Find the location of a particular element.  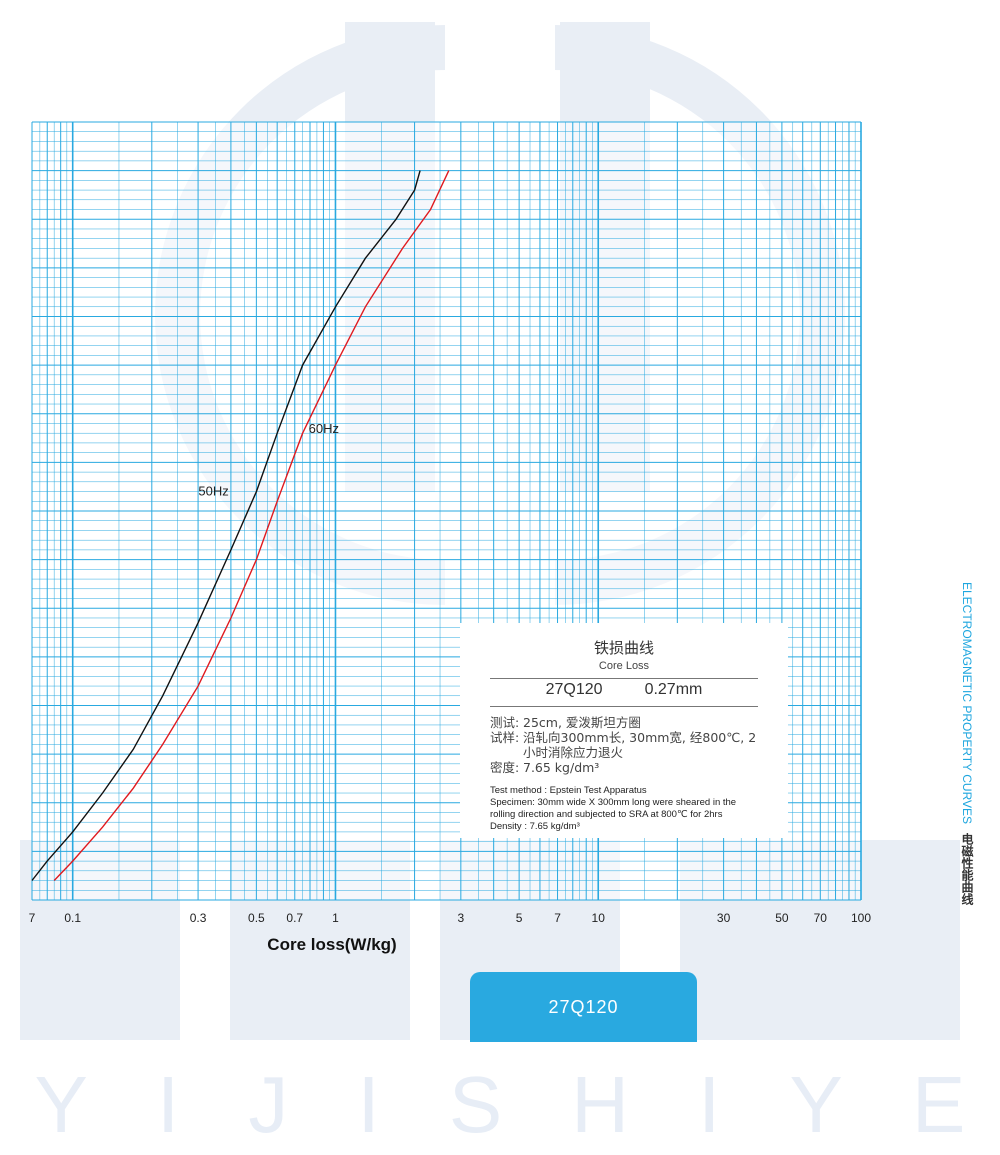

x-tick-label: 0.1 is located at coordinates (72, 918).